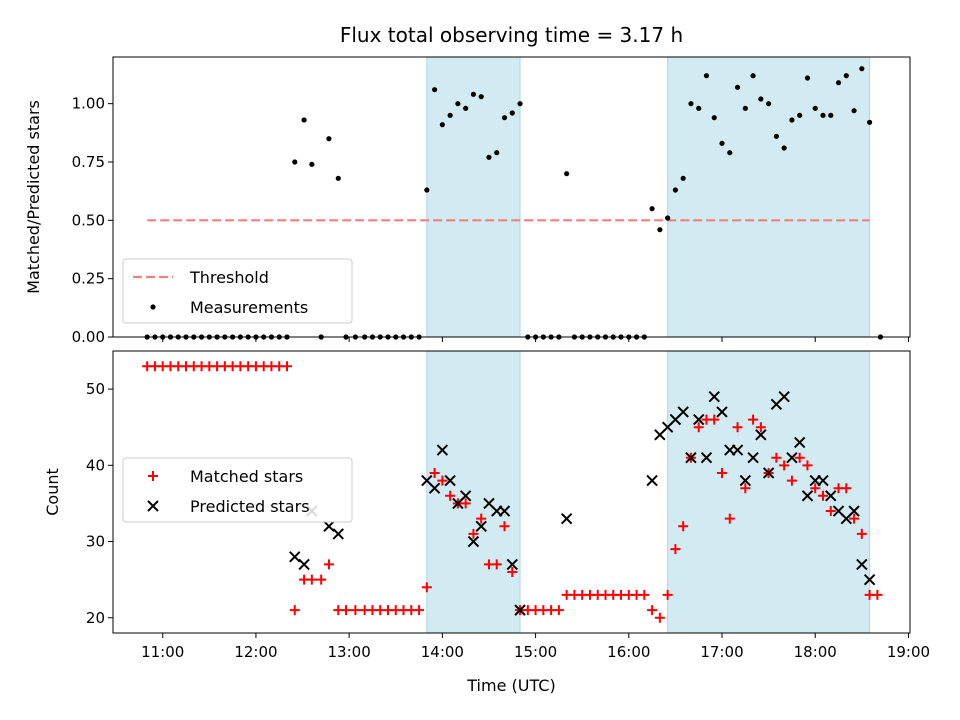 The height and width of the screenshot is (720, 960). Describe the element at coordinates (153, 506) in the screenshot. I see `legend-swatch-predicted` at that location.